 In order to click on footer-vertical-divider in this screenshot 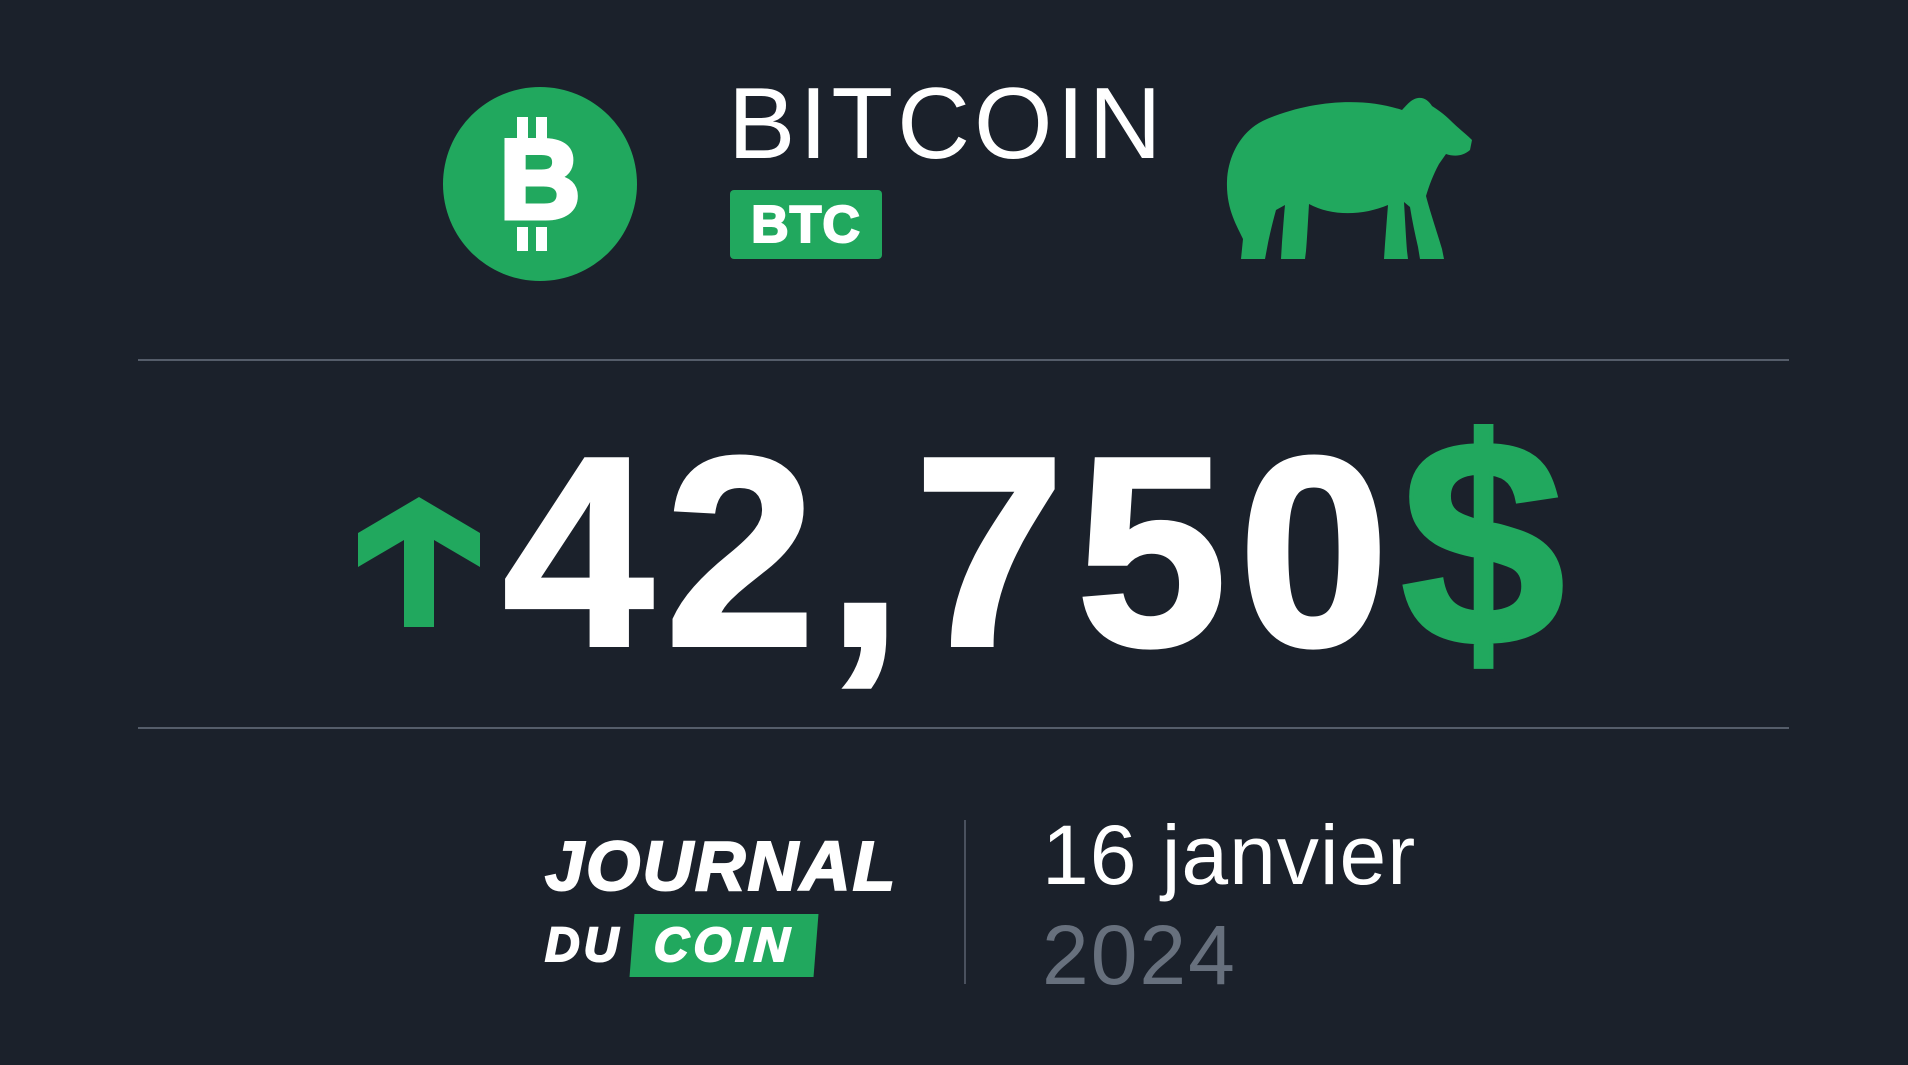, I will do `click(965, 902)`.